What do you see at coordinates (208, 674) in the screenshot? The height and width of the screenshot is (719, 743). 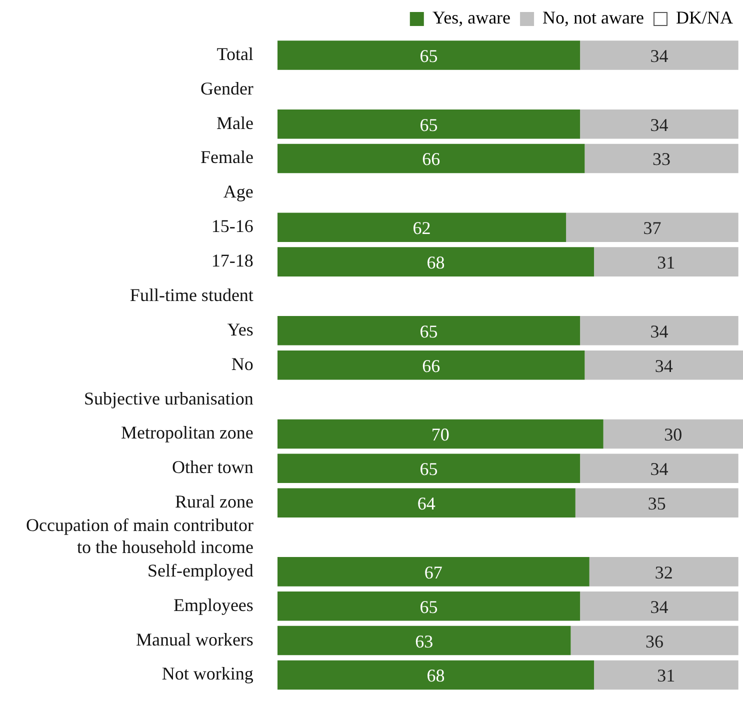 I see `y-tick-label: Not working` at bounding box center [208, 674].